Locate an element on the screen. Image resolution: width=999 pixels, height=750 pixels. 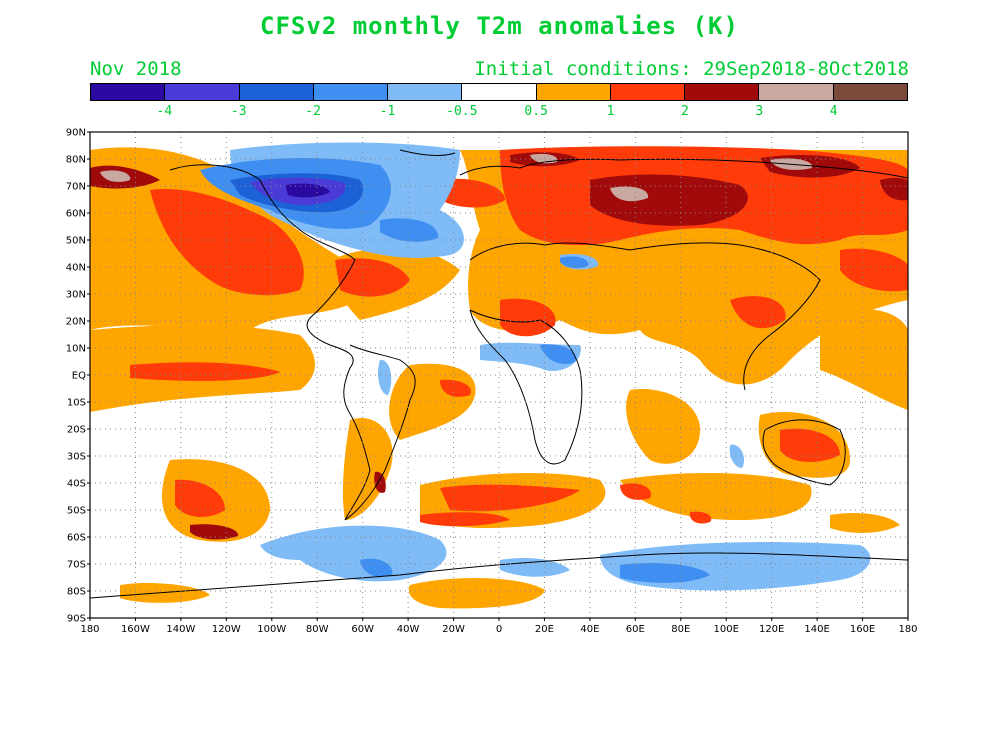
latitude-tick-label: 50S is located at coordinates (76, 511).